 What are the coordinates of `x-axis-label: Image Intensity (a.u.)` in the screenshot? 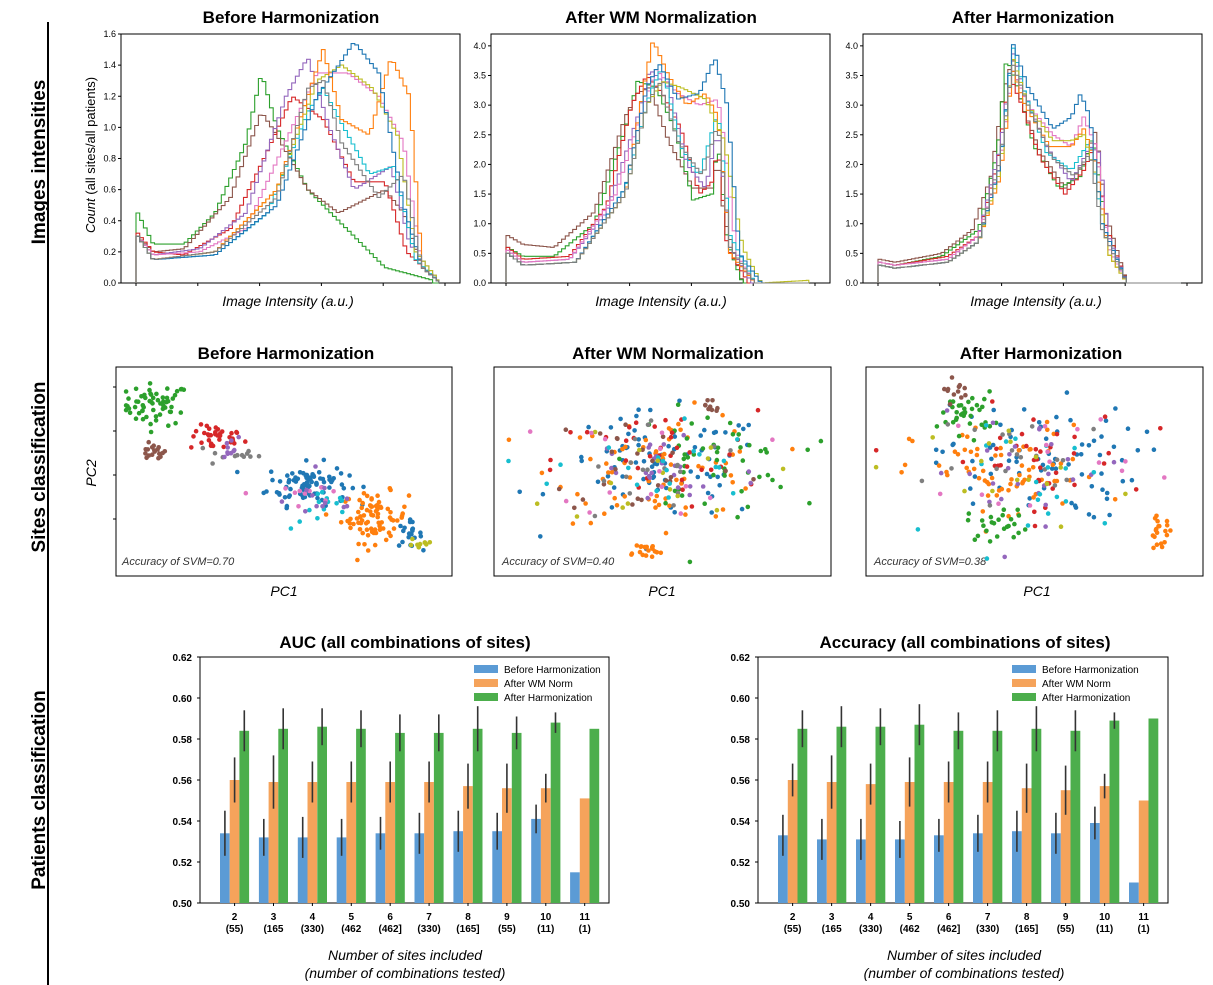 It's located at (288, 301).